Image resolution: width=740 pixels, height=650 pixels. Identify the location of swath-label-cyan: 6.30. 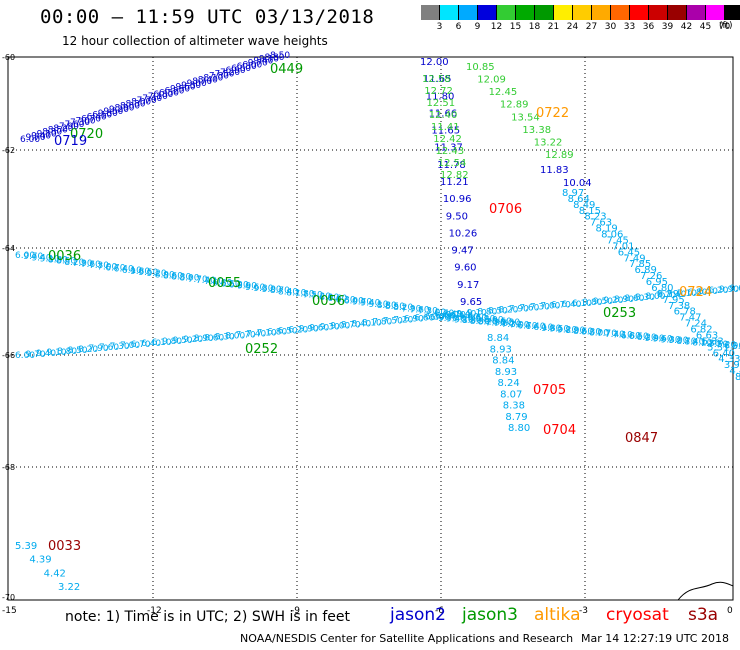
(346, 300).